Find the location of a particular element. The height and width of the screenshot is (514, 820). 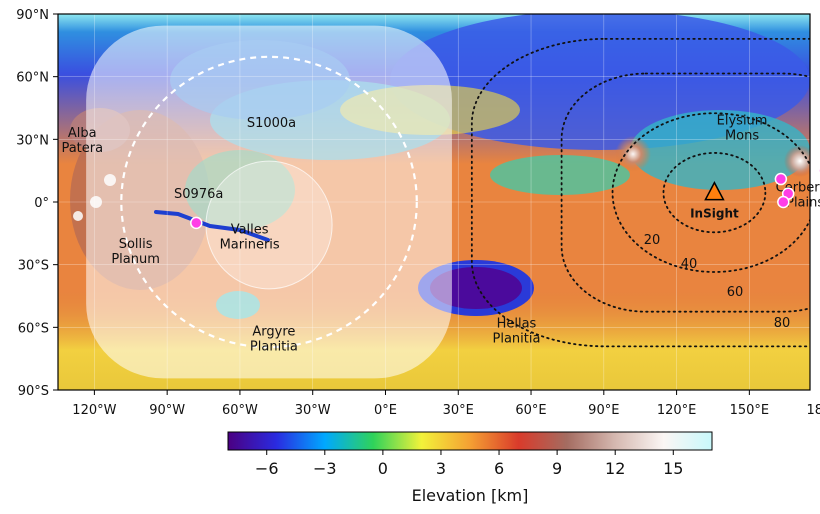

region-label-line: Plains is located at coordinates (803, 203).